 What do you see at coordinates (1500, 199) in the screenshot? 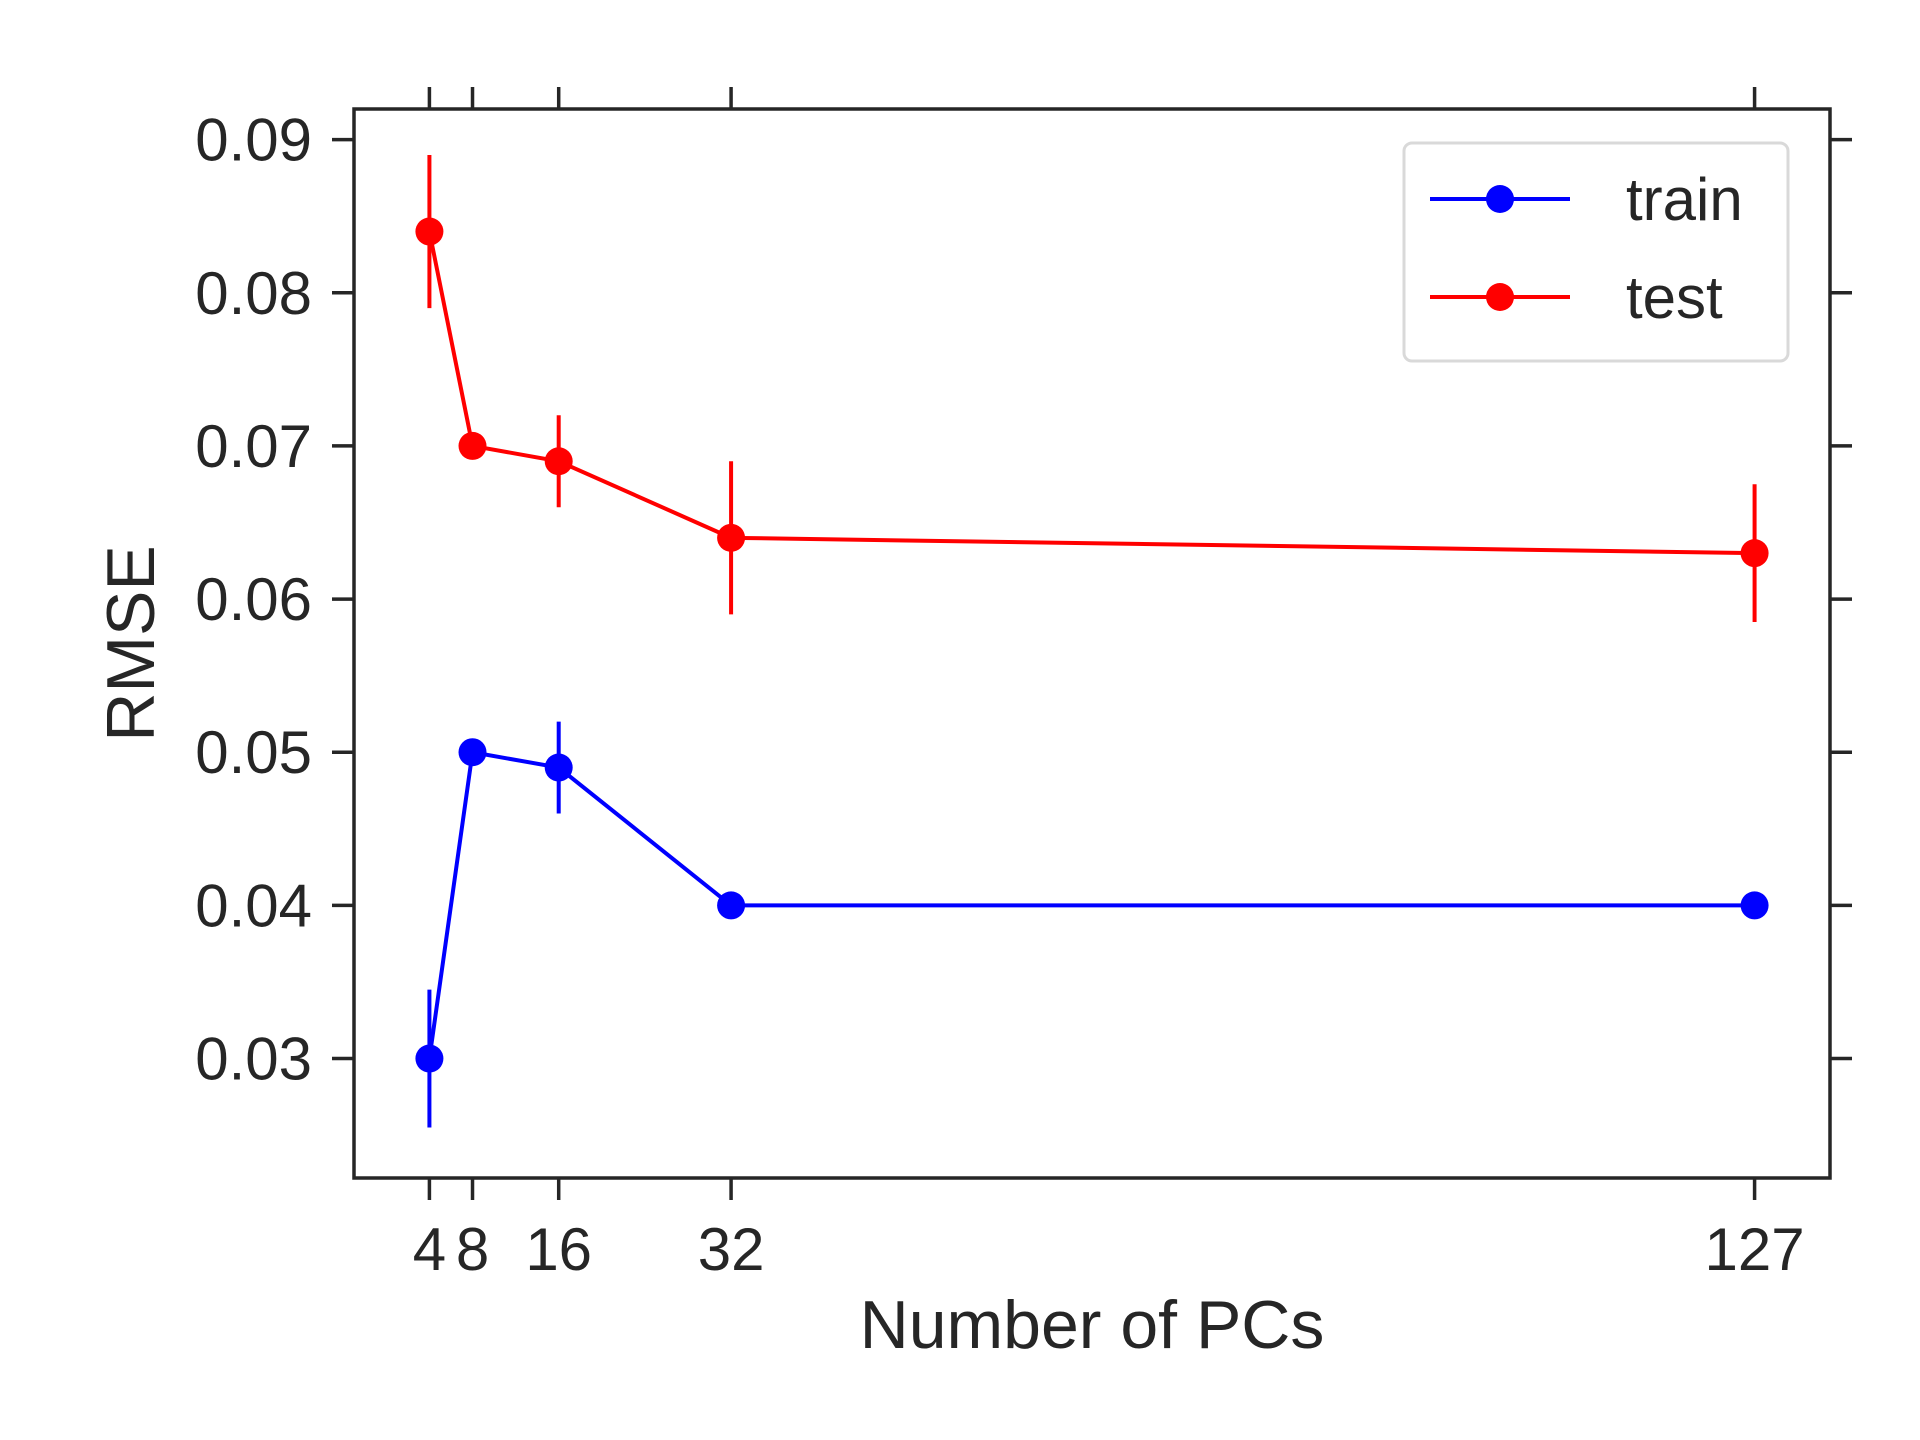
I see `legend-marker-train` at bounding box center [1500, 199].